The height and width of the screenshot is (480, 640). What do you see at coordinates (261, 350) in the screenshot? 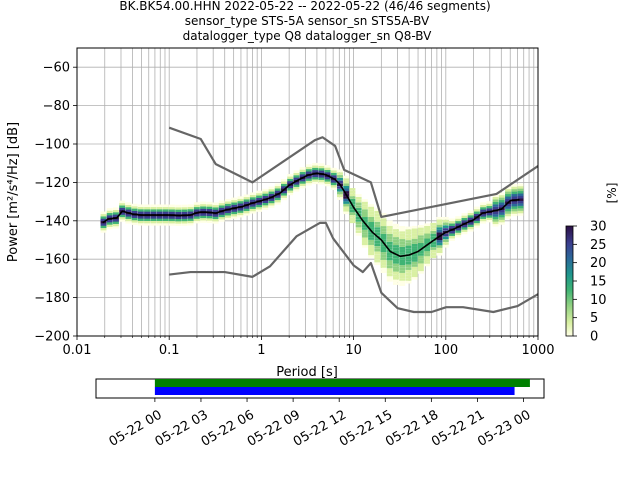
I see `x-tick-label: 1` at bounding box center [261, 350].